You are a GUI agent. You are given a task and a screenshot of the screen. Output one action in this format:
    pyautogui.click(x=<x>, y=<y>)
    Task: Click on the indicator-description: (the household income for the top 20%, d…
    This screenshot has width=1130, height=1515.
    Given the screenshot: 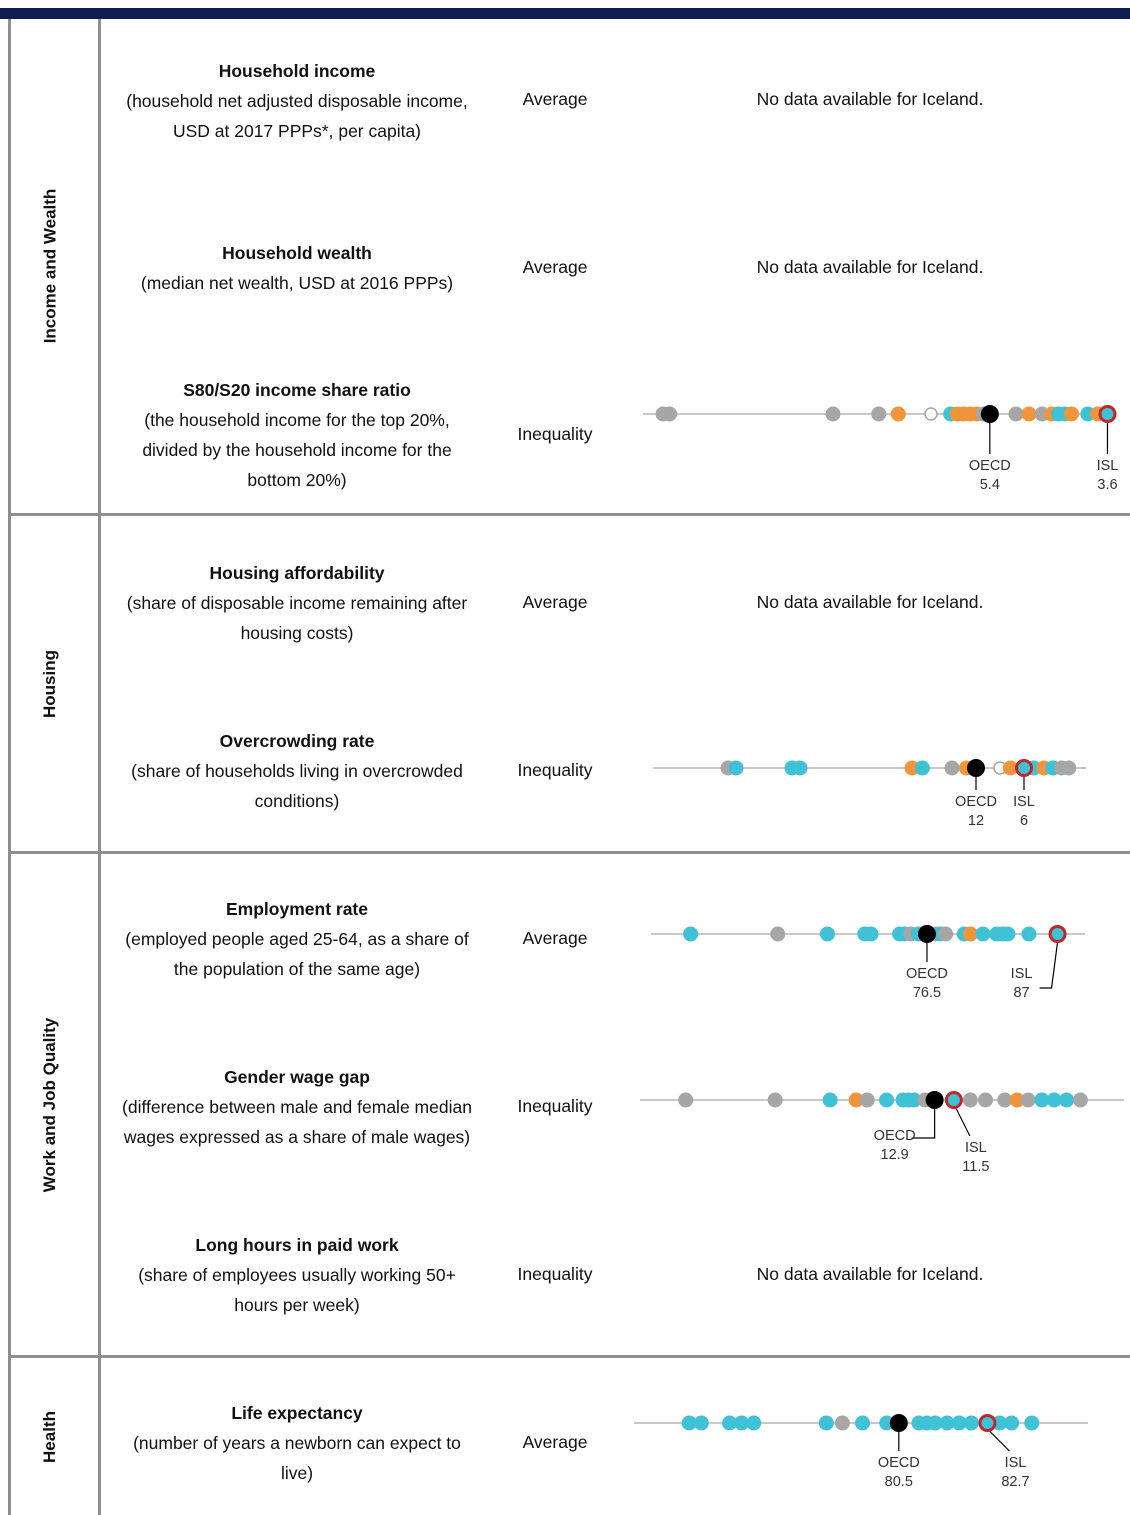 What is the action you would take?
    pyautogui.click(x=297, y=450)
    